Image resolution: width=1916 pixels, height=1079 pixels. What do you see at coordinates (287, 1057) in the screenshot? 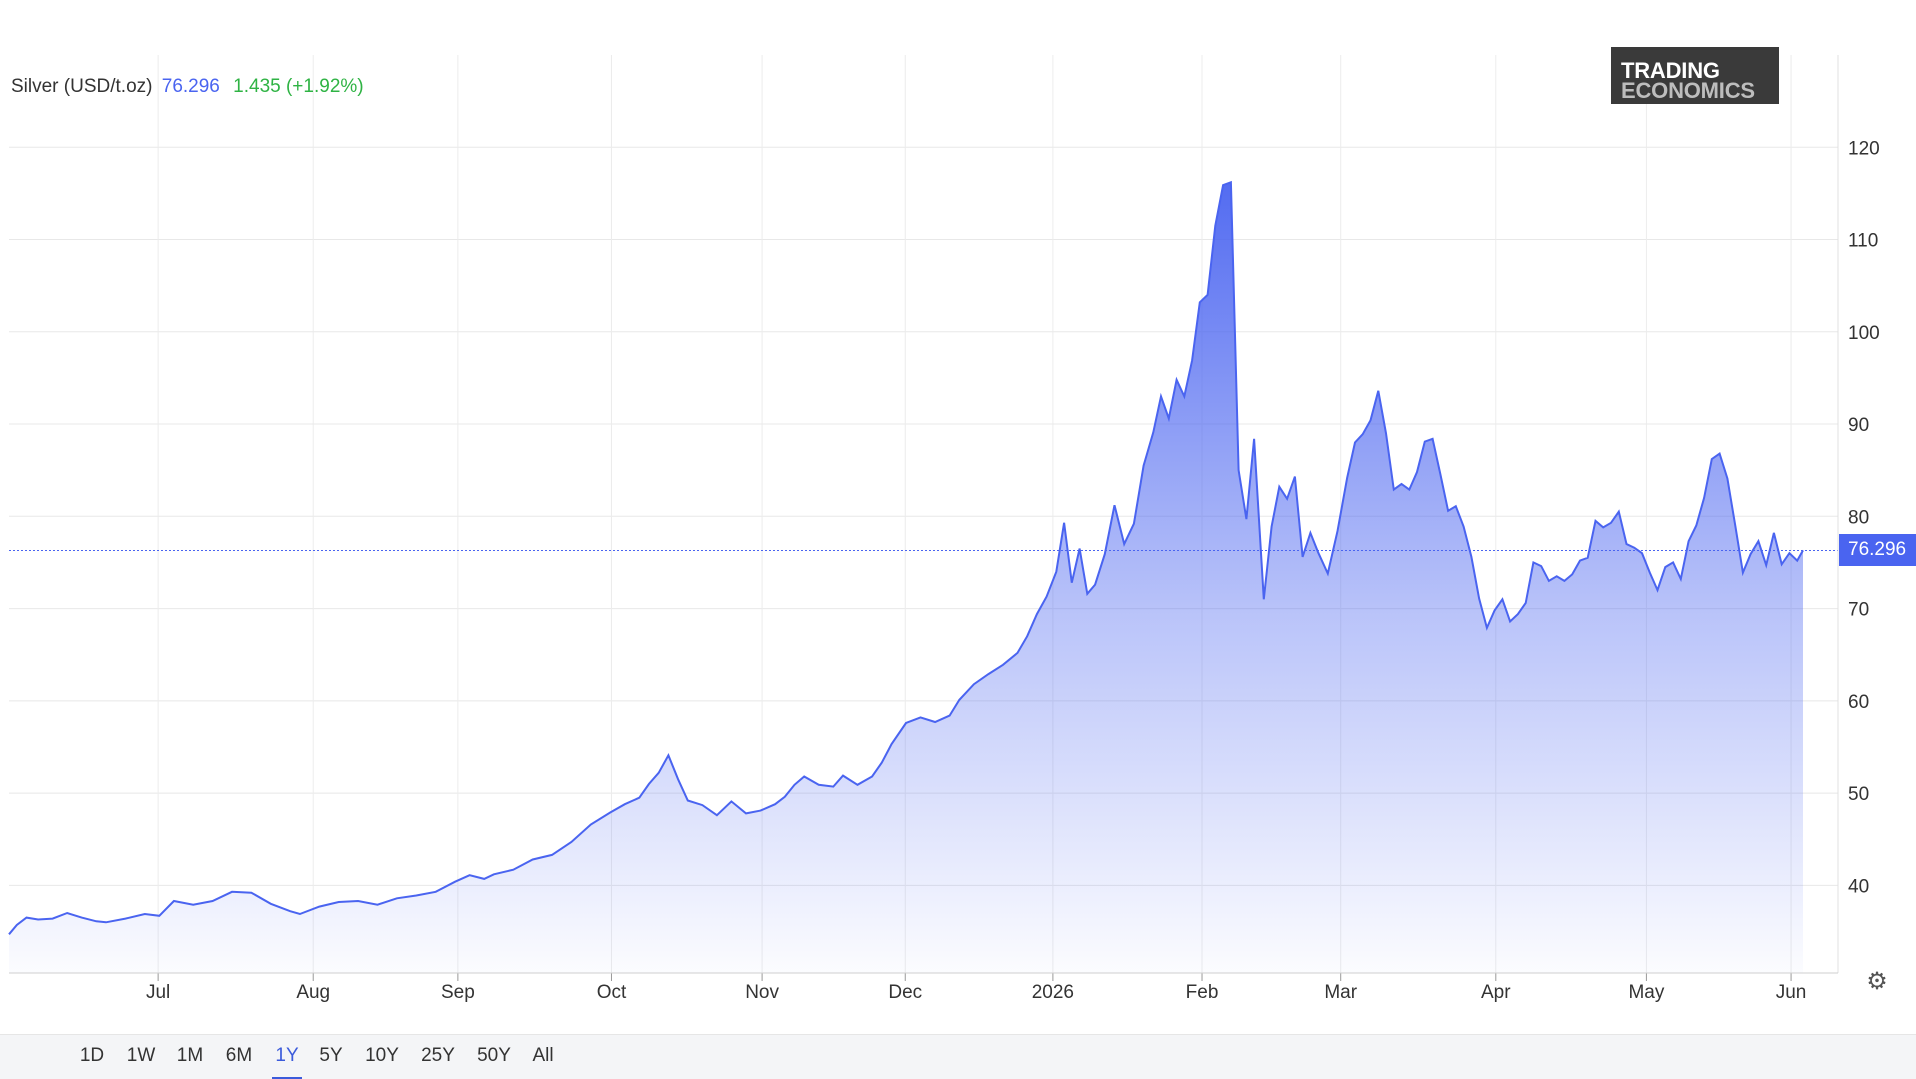
I see `range-button-1y: 1Y` at bounding box center [287, 1057].